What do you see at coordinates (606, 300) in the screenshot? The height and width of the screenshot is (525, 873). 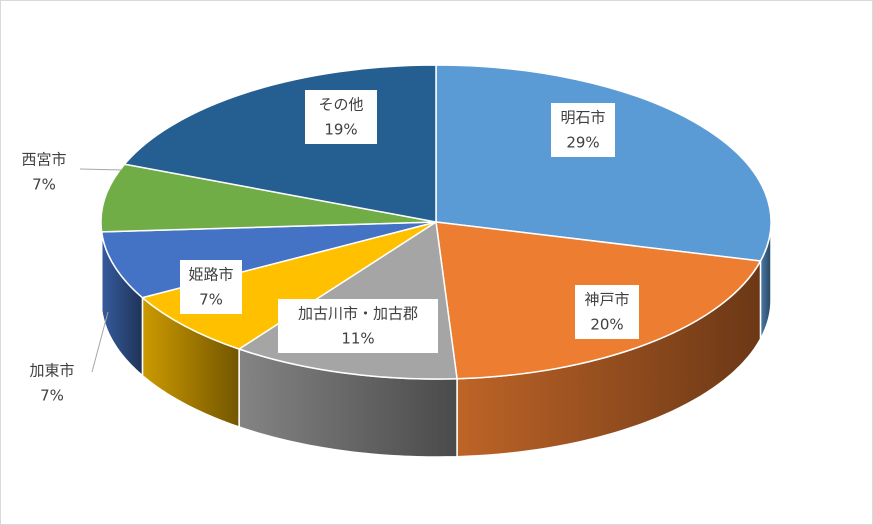 I see `category-label: 神戸市` at bounding box center [606, 300].